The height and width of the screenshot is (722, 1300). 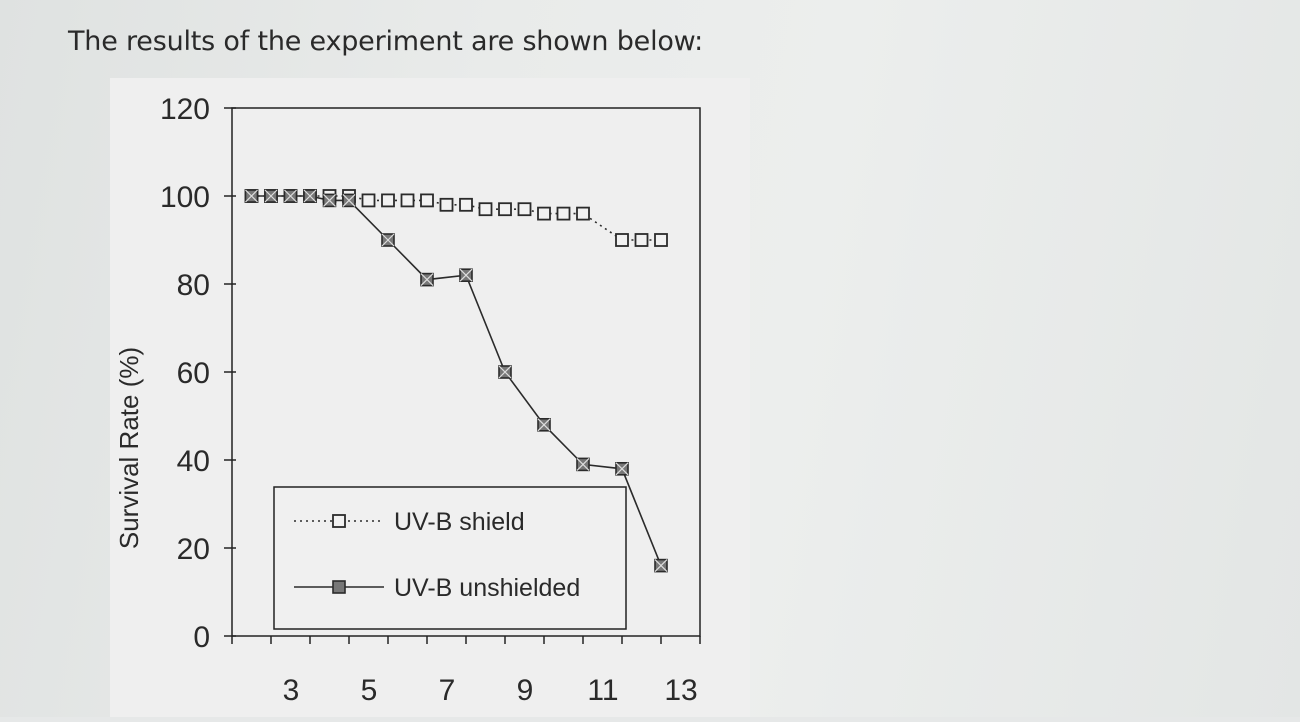 What do you see at coordinates (369, 690) in the screenshot?
I see `x-tick-label: 5` at bounding box center [369, 690].